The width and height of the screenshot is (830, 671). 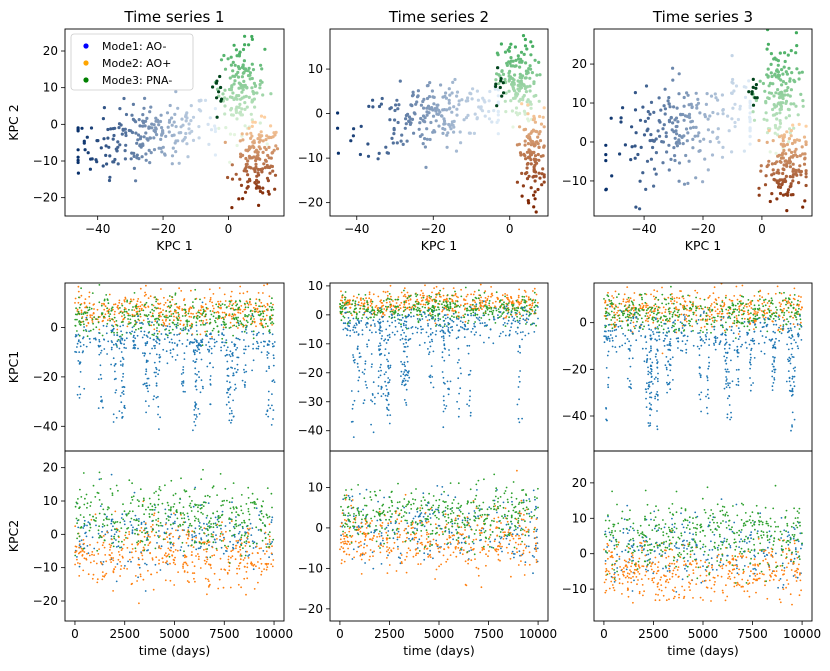 I want to click on scatter-points, so click(x=178, y=122).